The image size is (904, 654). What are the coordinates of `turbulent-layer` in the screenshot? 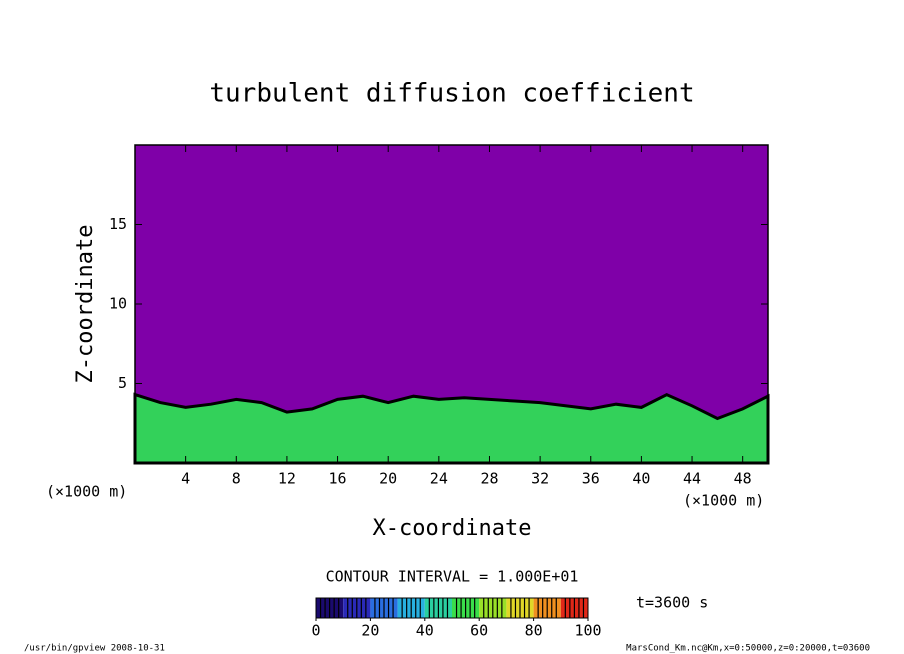 It's located at (451, 428).